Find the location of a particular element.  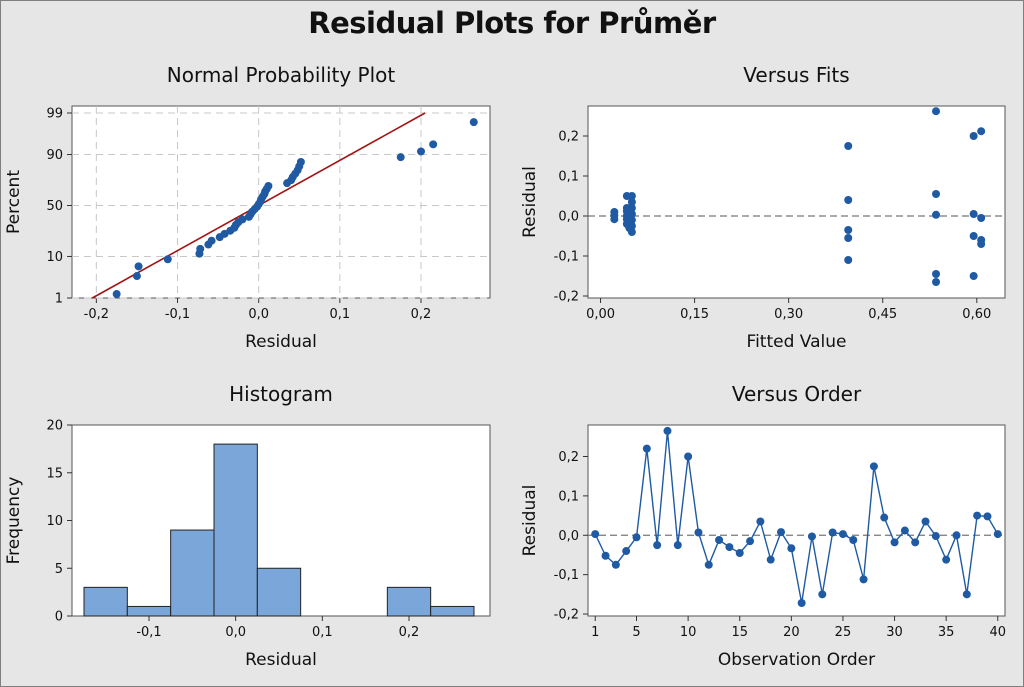

versus-order-y-tick-label: 0,2 is located at coordinates (568, 457).